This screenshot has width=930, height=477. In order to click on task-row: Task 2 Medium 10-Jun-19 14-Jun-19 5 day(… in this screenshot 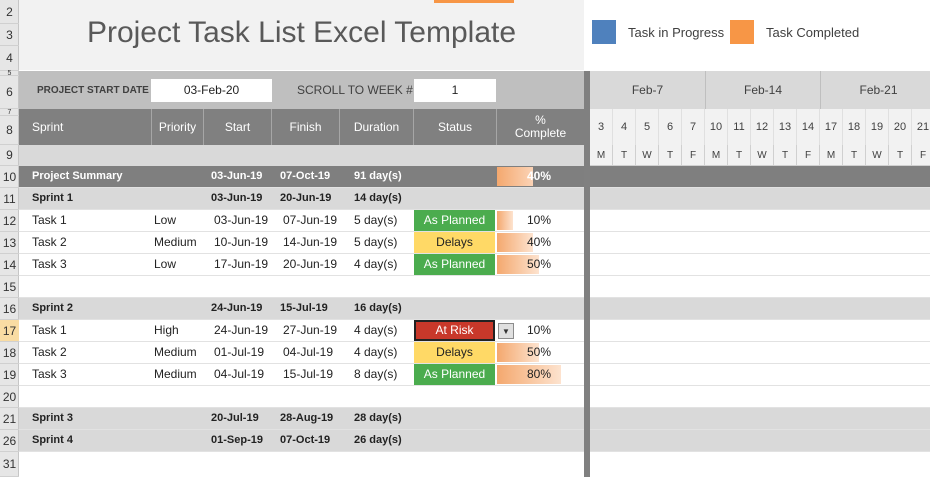, I will do `click(301, 243)`.